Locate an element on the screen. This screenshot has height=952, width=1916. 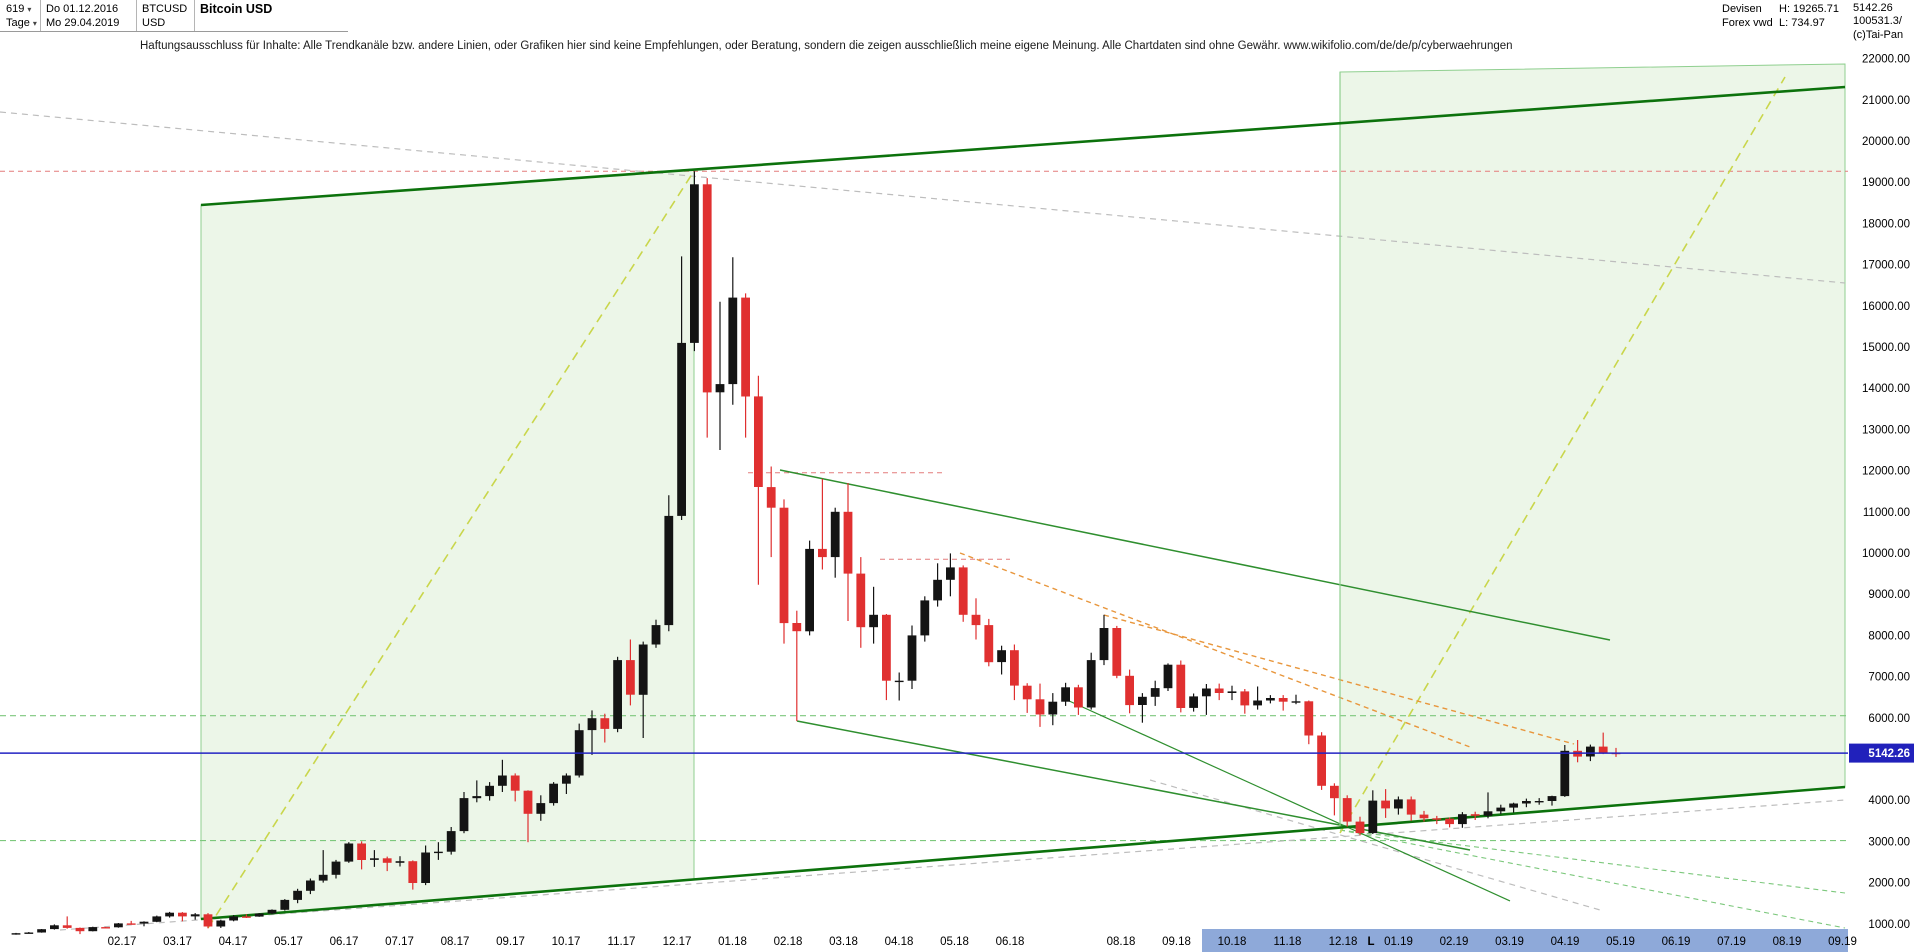
date-tick-label: 11.17 is located at coordinates (622, 942).